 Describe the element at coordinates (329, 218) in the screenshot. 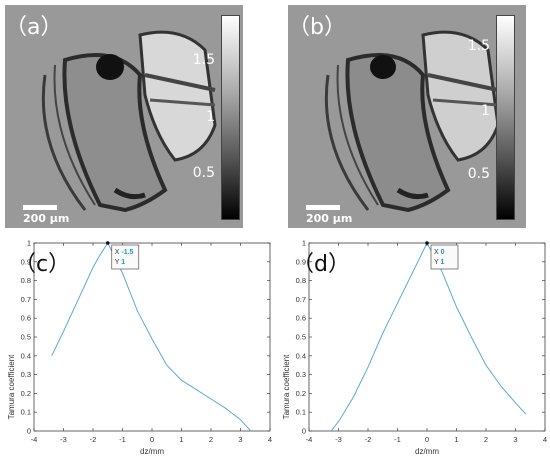

I see `scale-label-b: 200 μm` at that location.